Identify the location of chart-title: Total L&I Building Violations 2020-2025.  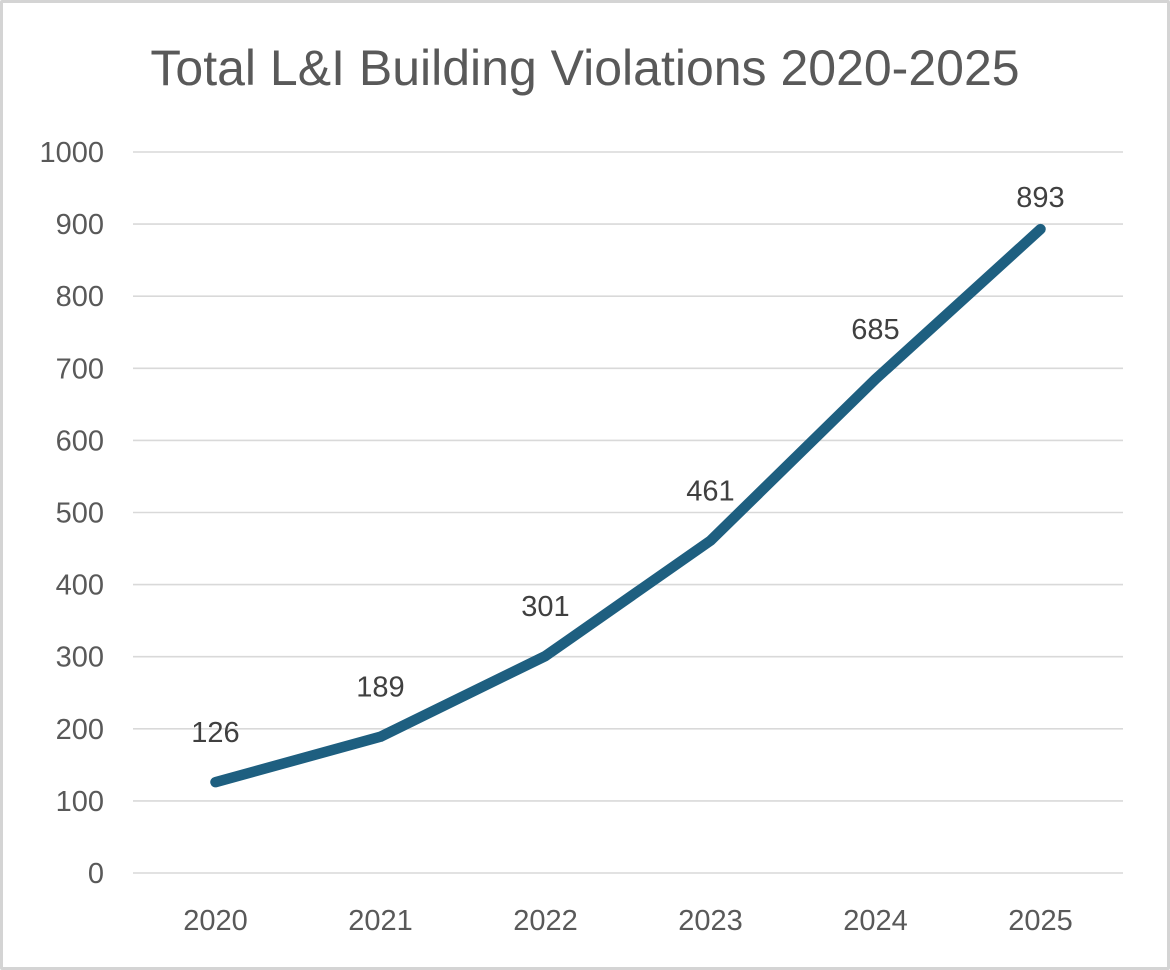
(585, 68).